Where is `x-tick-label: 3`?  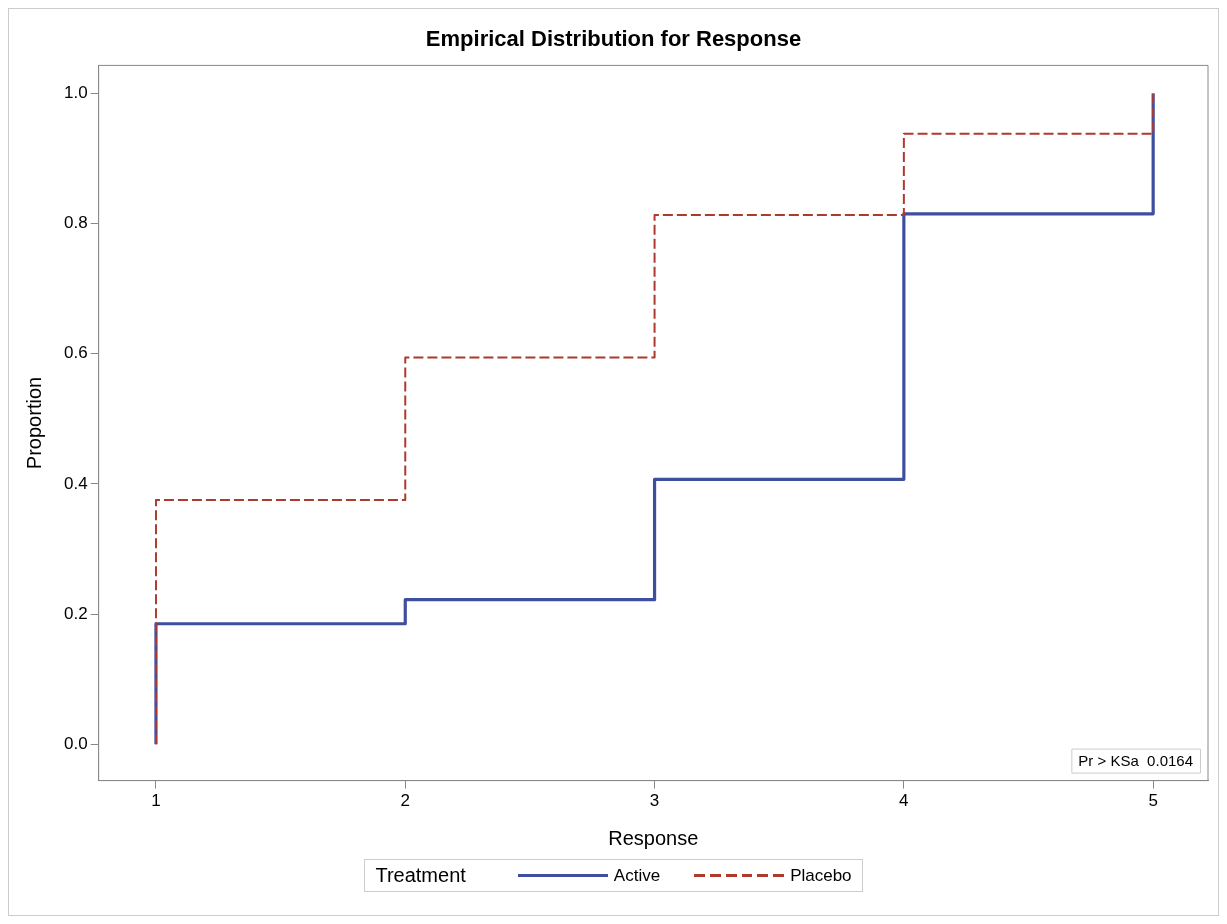
x-tick-label: 3 is located at coordinates (654, 801).